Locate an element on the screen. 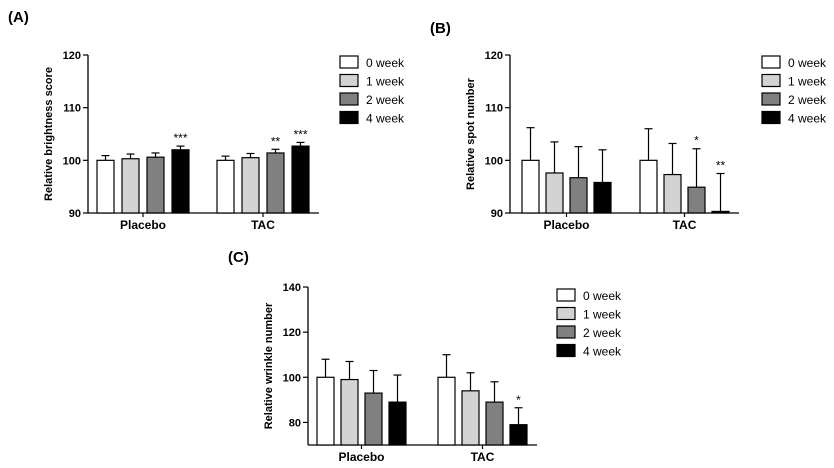 This screenshot has height=468, width=834. y-axis-label: Relative spot number is located at coordinates (471, 133).